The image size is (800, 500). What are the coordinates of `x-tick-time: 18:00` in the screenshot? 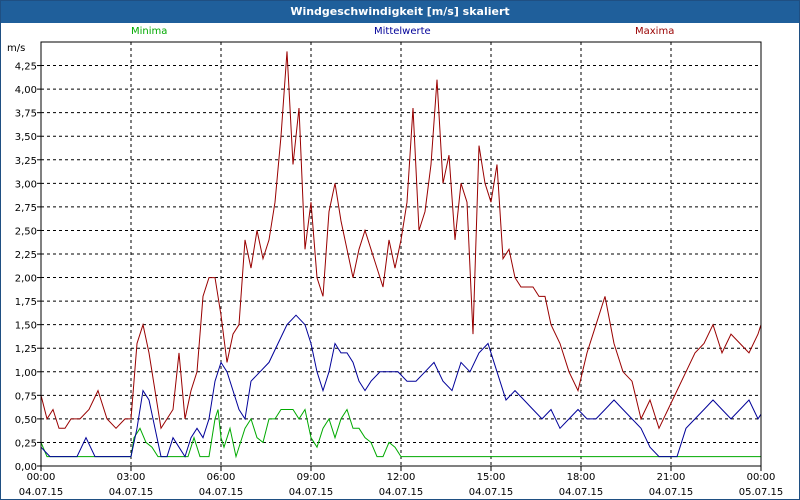 It's located at (581, 477).